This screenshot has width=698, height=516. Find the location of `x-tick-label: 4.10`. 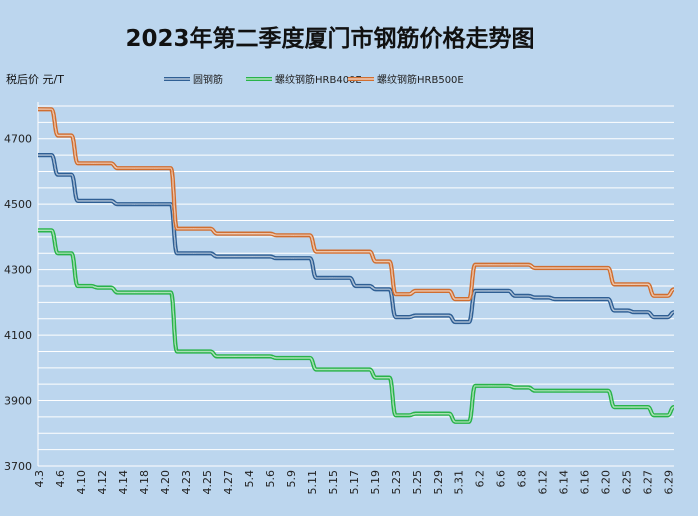

x-tick-label: 4.10 is located at coordinates (81, 482).